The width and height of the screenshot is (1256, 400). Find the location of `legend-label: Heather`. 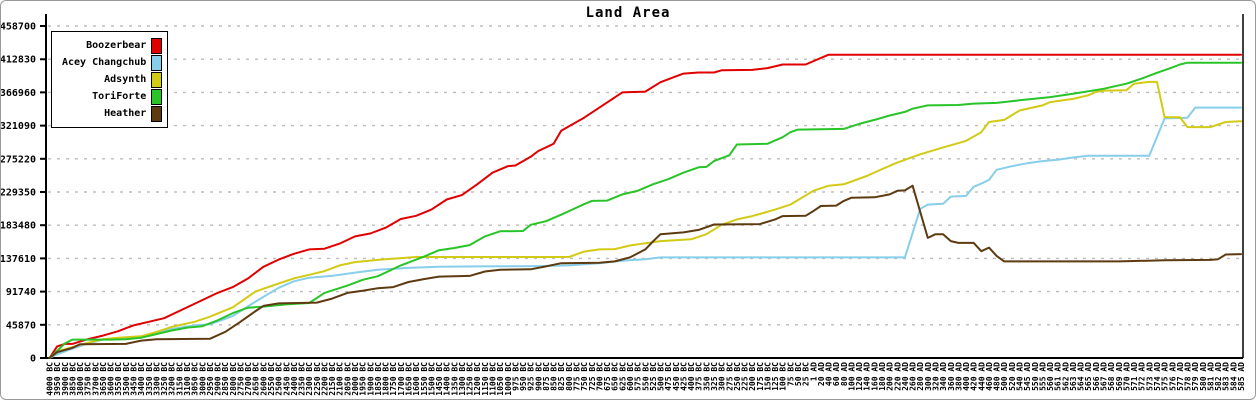

legend-label: Heather is located at coordinates (125, 113).